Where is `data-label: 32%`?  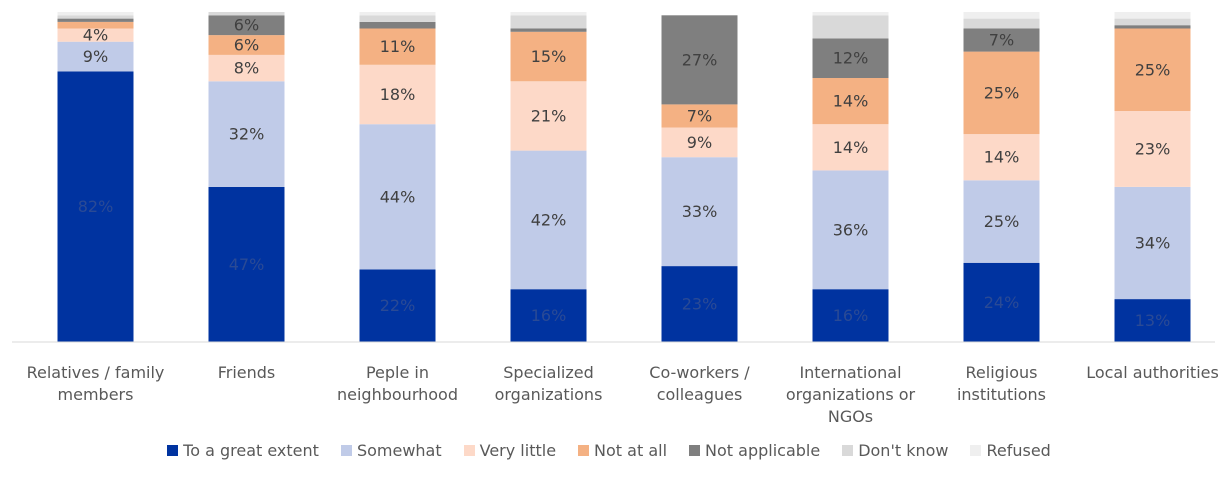 data-label: 32% is located at coordinates (247, 134).